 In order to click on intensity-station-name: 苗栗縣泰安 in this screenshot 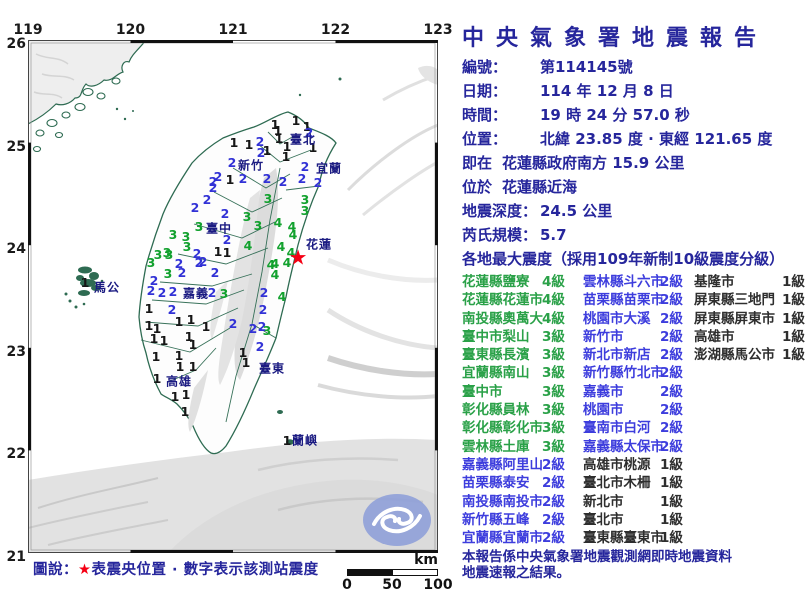, I will do `click(496, 483)`.